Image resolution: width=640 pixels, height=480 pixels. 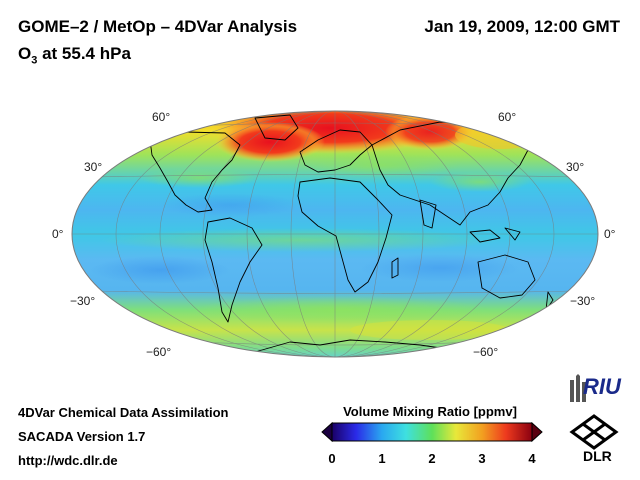 I want to click on footer-url: http://wdc.dlr.de, so click(x=68, y=460).